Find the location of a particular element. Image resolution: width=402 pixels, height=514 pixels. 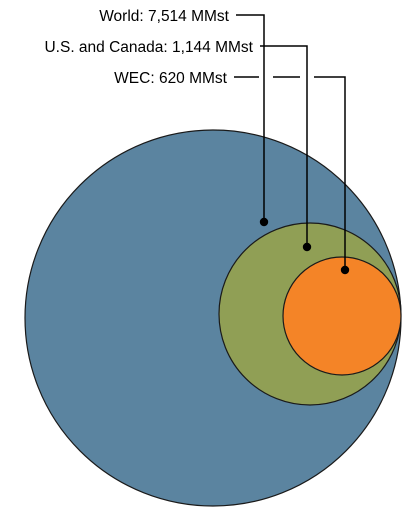

world-leader-line is located at coordinates (250, 118).